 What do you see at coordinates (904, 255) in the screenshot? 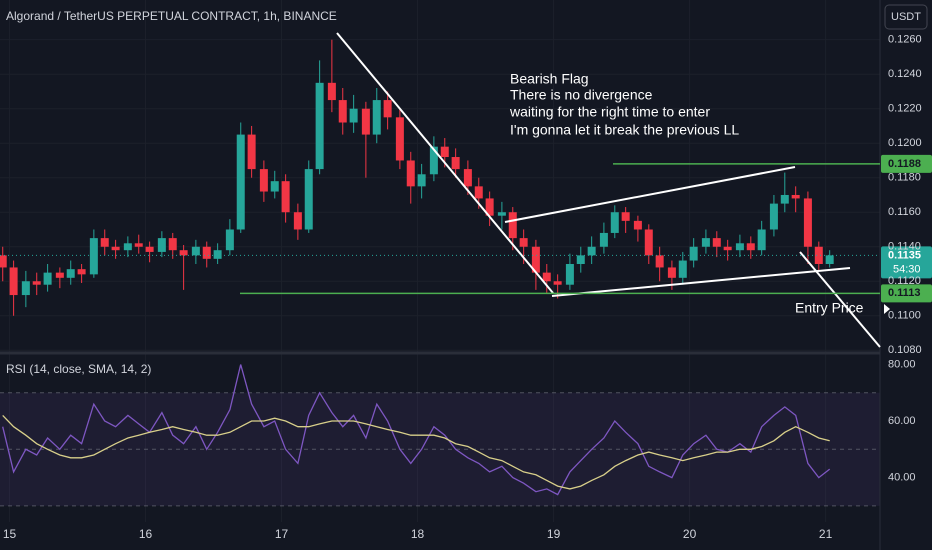
I see `last-price-label: 0.1135` at bounding box center [904, 255].